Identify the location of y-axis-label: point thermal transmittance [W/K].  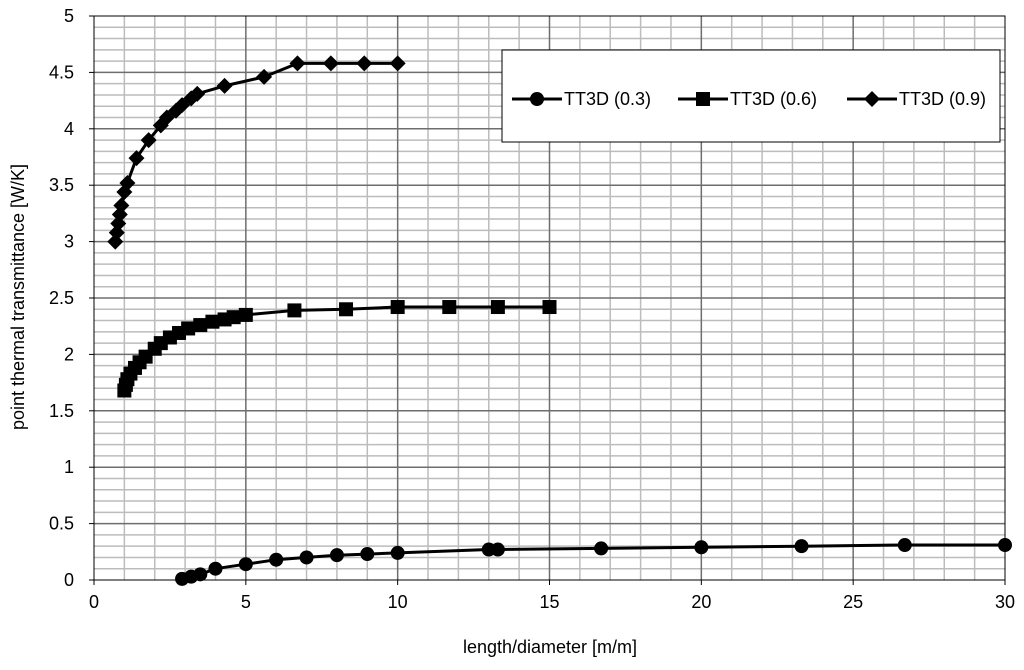
(18, 297).